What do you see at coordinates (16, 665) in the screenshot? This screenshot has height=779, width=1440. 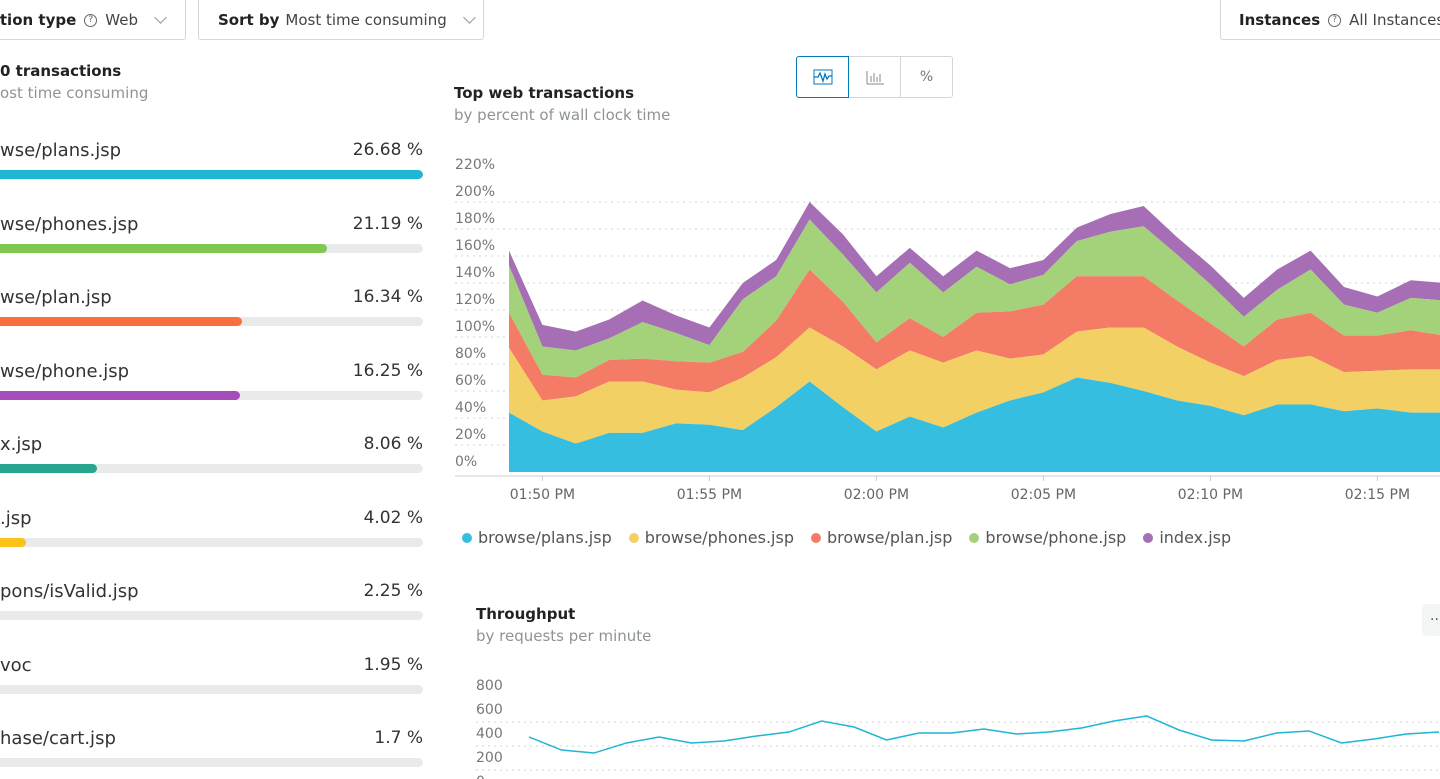 I see `transaction-name: voc` at bounding box center [16, 665].